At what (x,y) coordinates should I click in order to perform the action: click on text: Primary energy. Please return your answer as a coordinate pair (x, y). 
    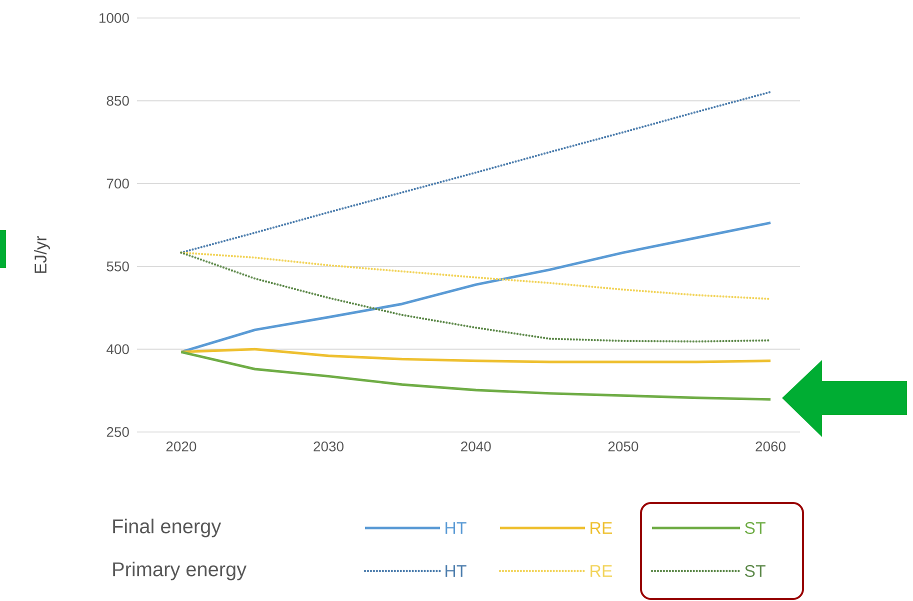
    Looking at the image, I should click on (180, 571).